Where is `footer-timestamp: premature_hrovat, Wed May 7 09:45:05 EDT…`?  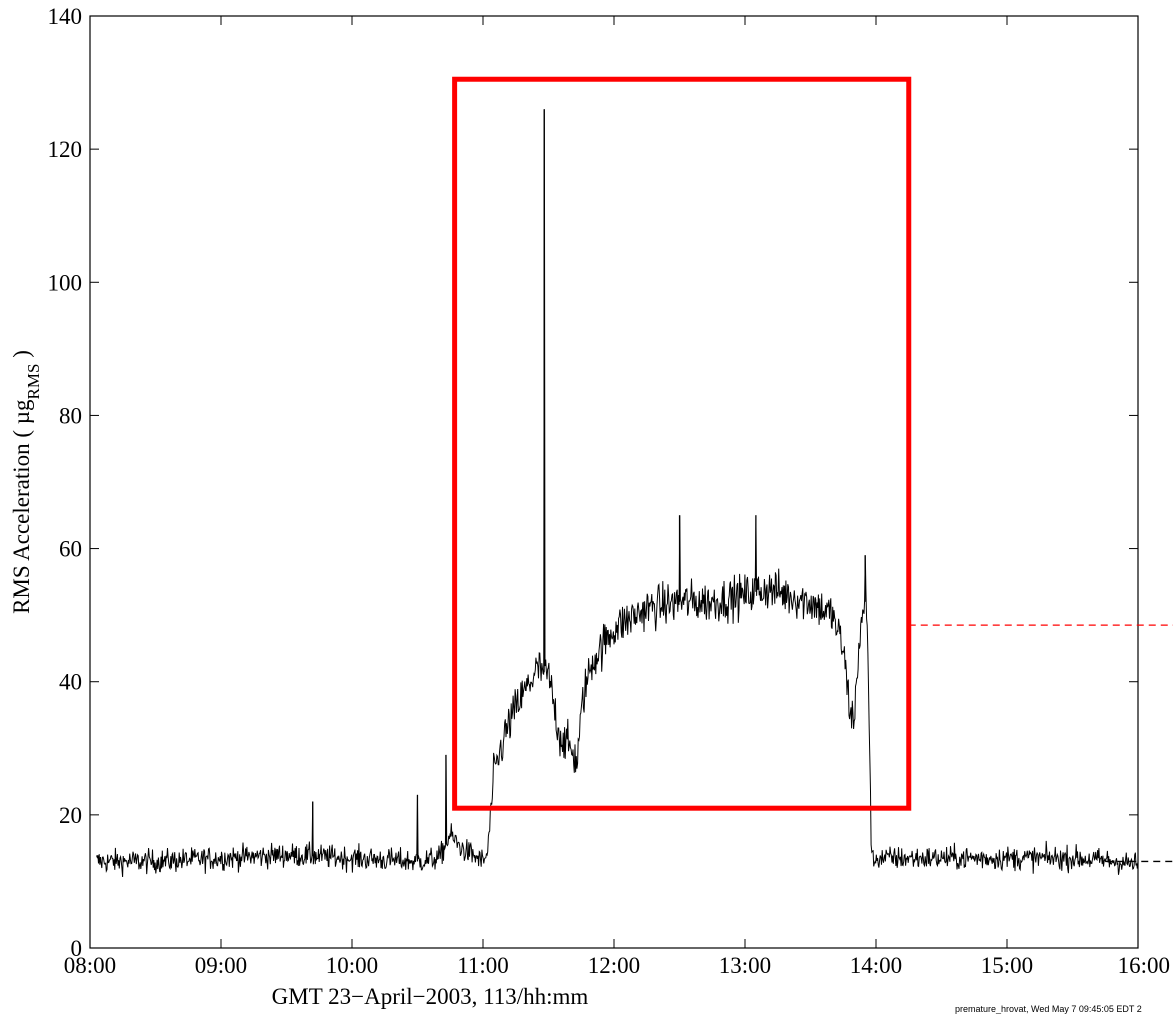
footer-timestamp: premature_hrovat, Wed May 7 09:45:05 EDT… is located at coordinates (1048, 1009).